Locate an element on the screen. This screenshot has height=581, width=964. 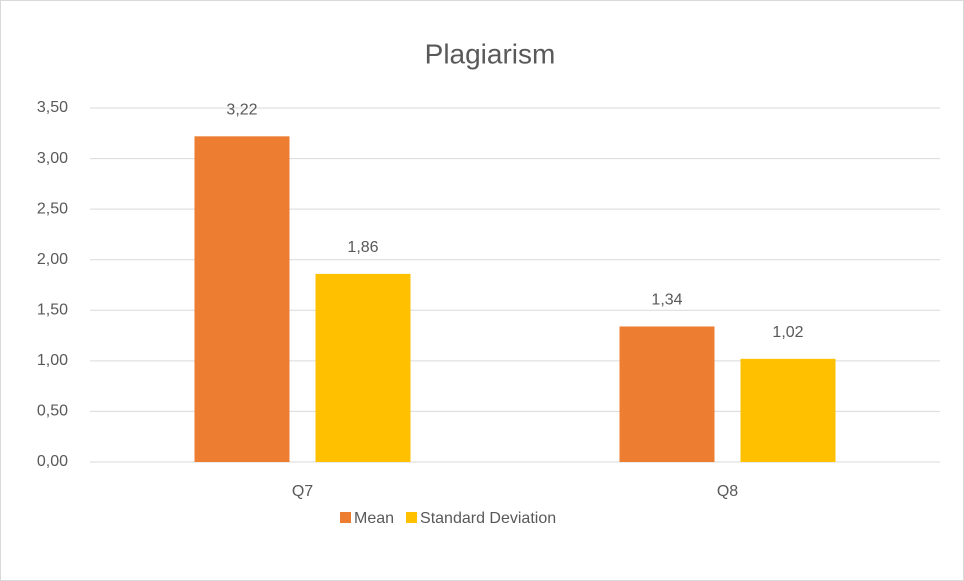
y-tick-label: 1,00 is located at coordinates (52, 360).